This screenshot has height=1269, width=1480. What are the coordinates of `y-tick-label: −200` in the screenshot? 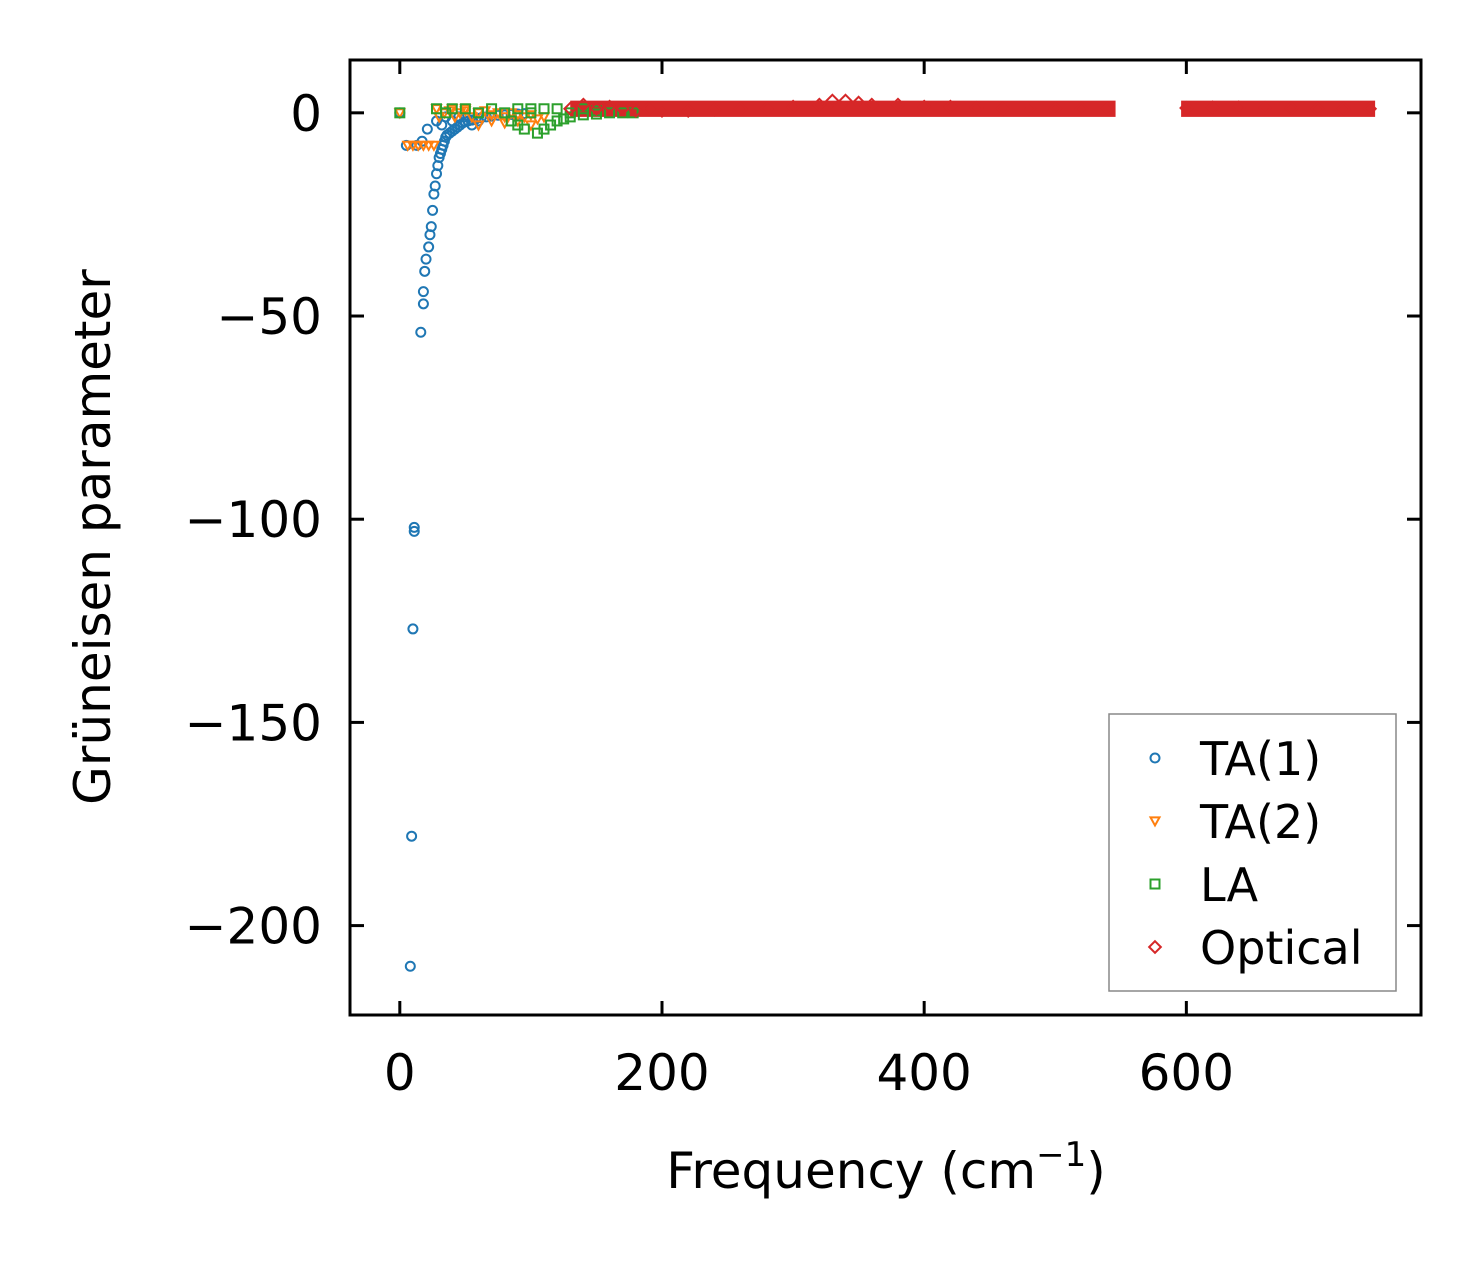 It's located at (253, 927).